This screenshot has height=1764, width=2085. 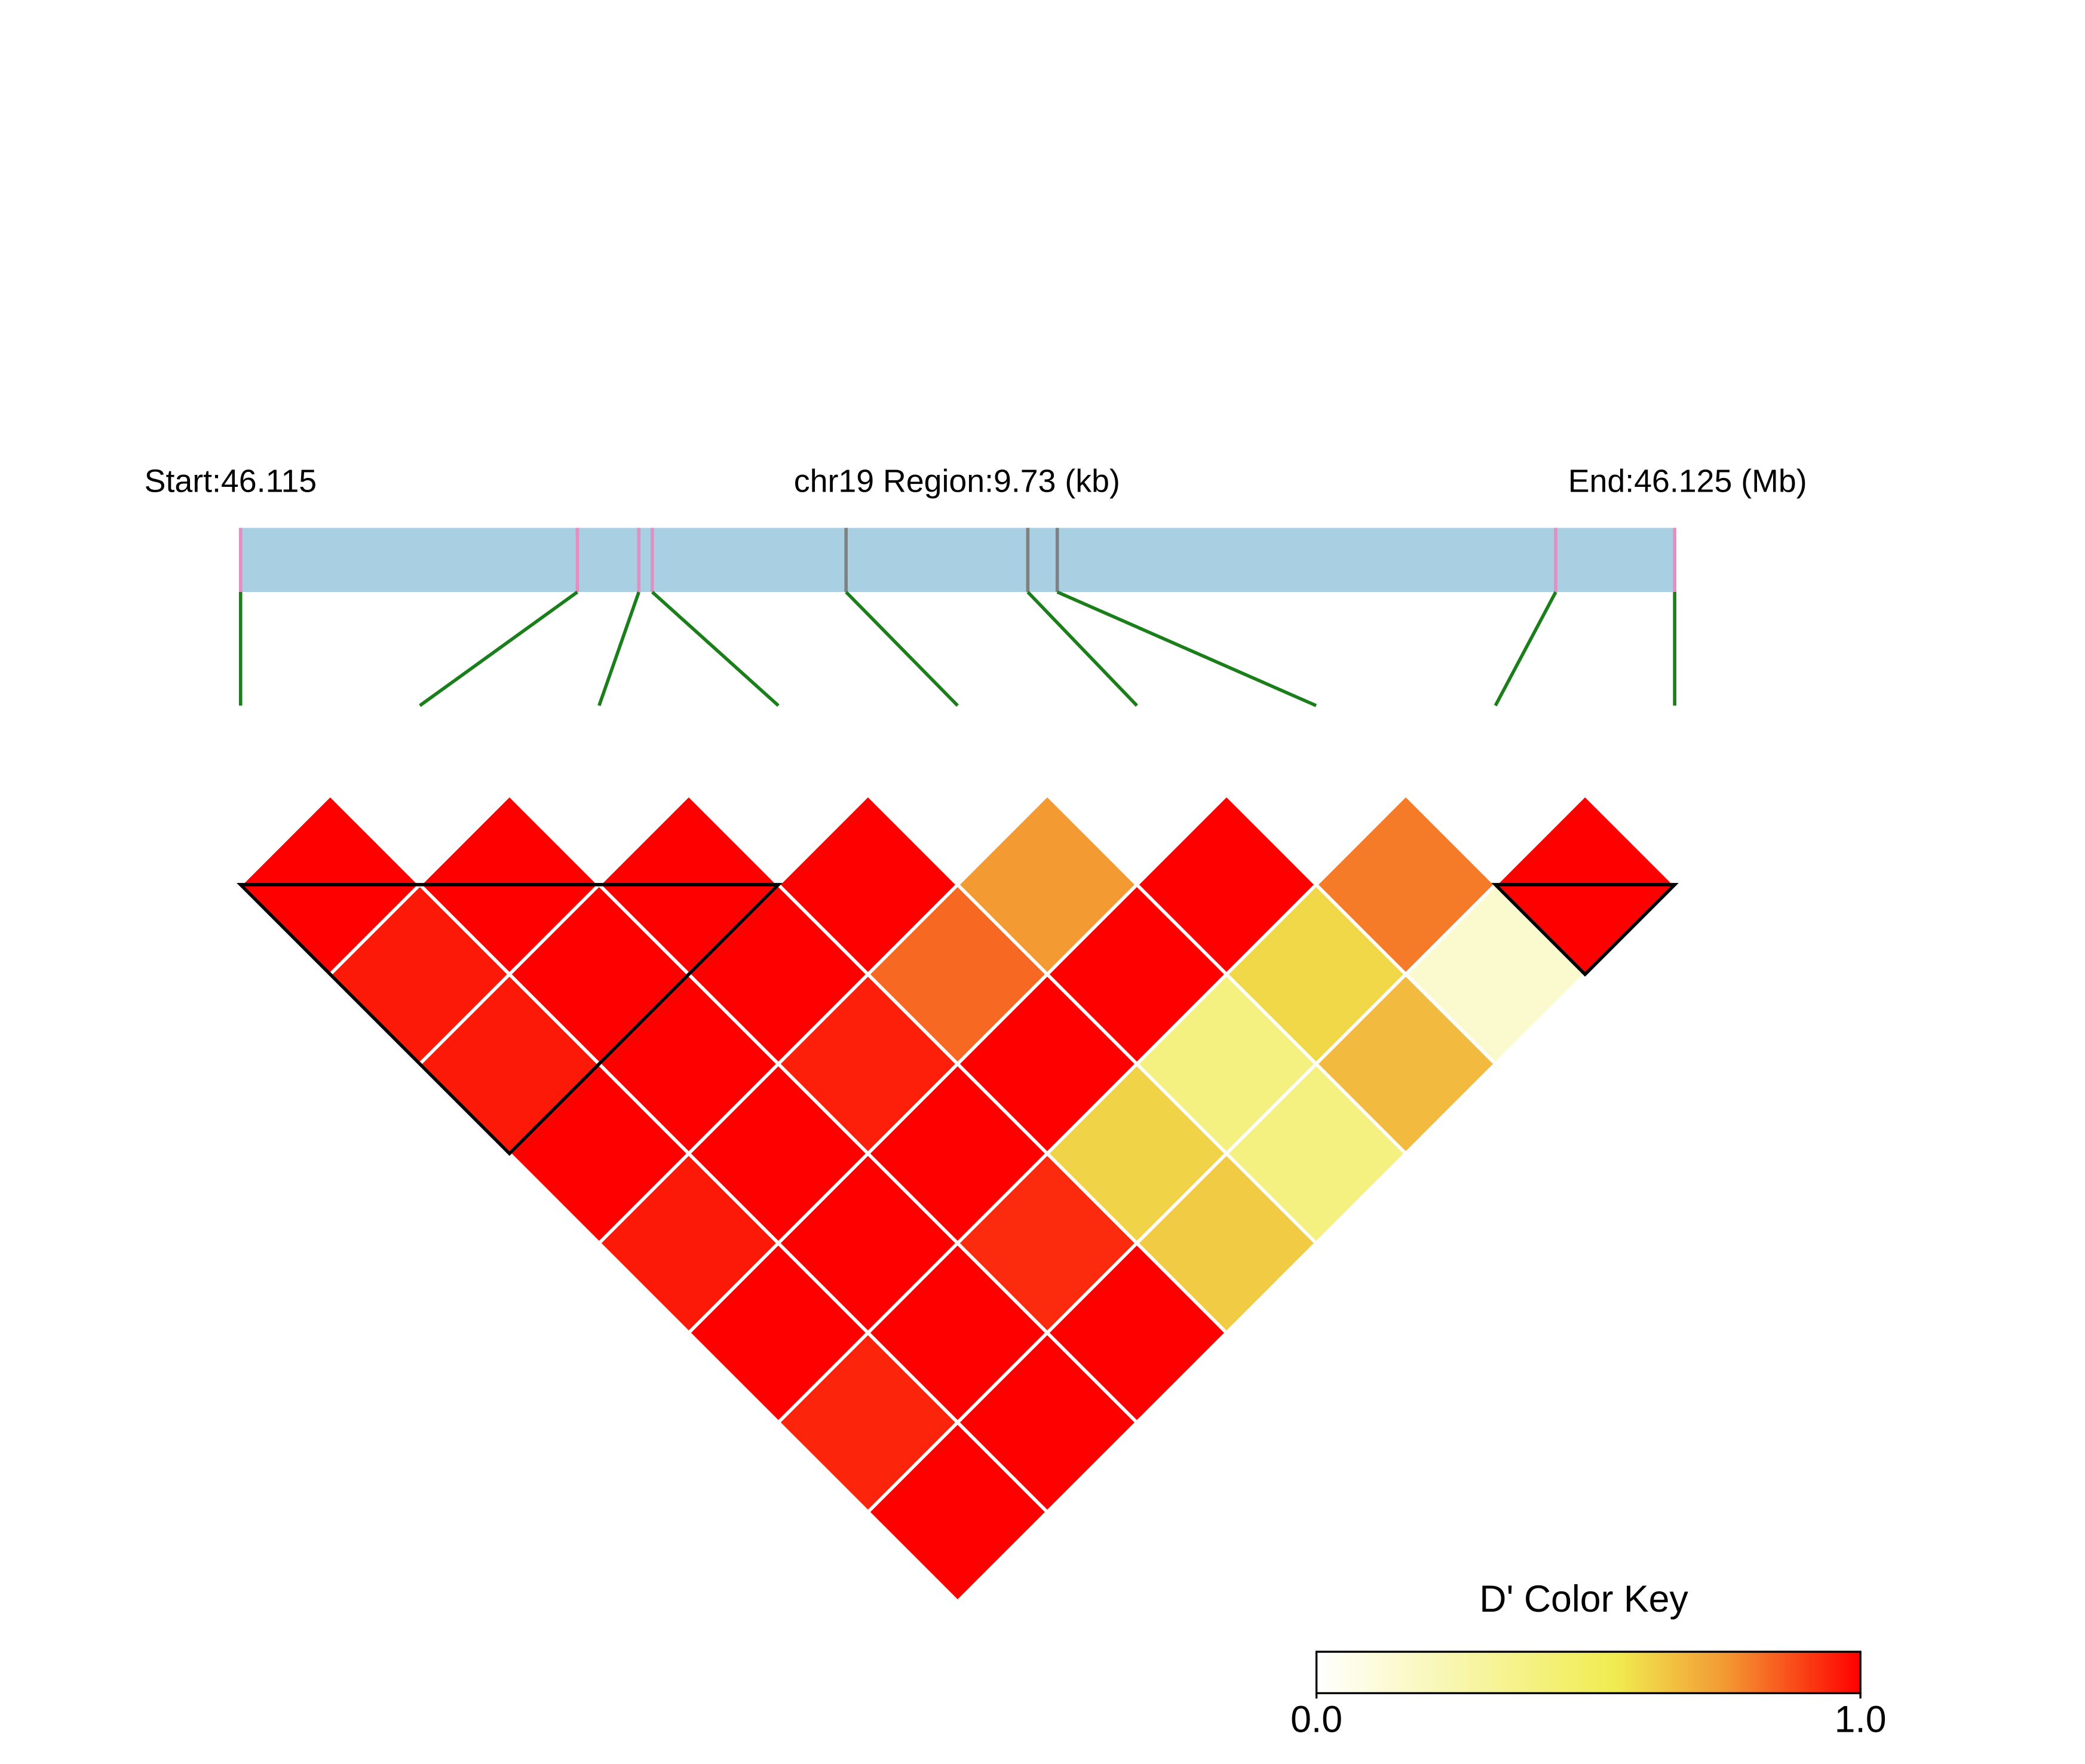 I want to click on start-label: Start:46.115, so click(x=231, y=481).